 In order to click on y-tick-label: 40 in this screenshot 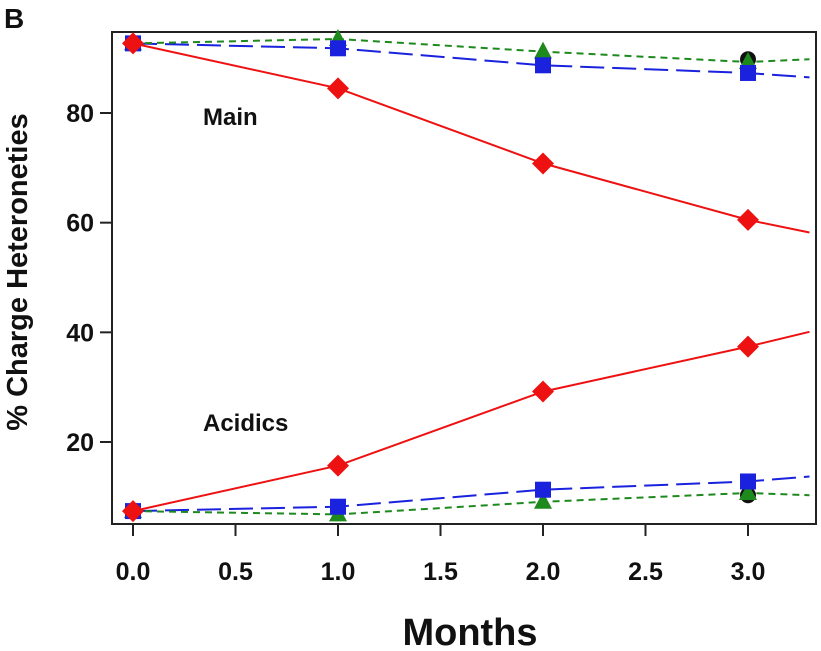, I will do `click(80, 333)`.